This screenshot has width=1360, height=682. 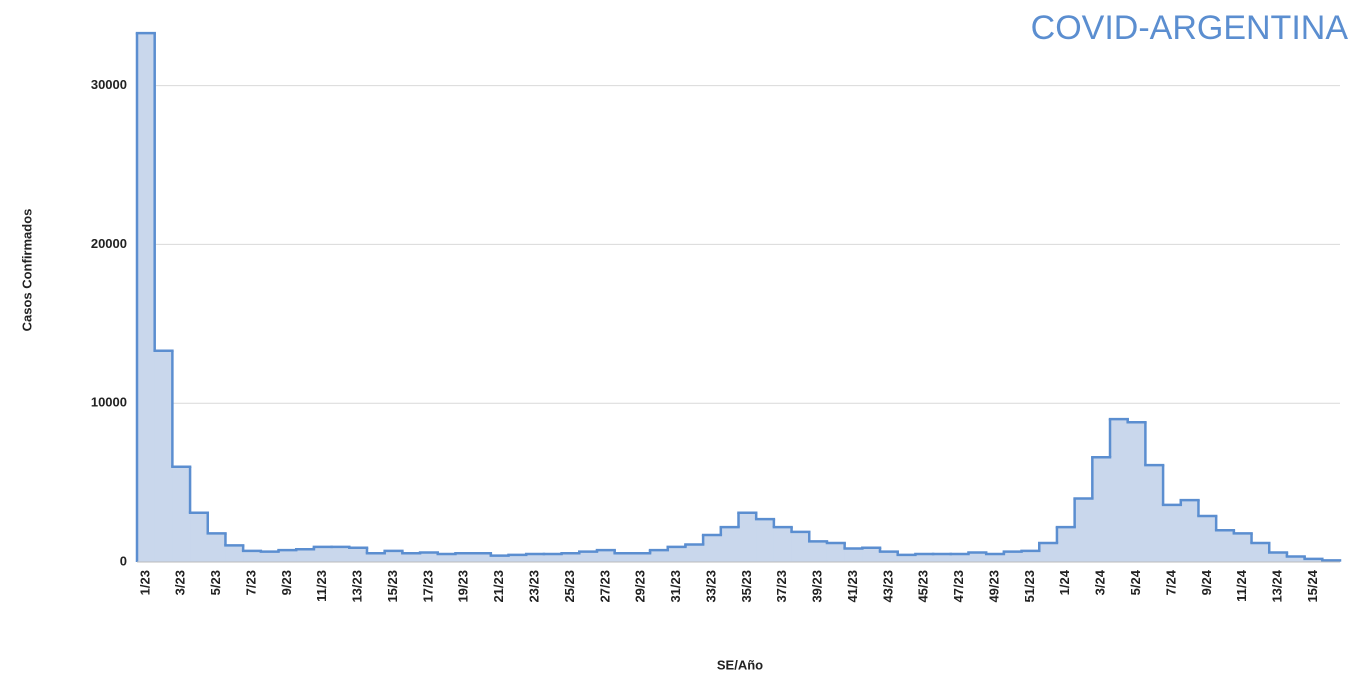 What do you see at coordinates (180, 582) in the screenshot?
I see `x-tick-label: 3/23` at bounding box center [180, 582].